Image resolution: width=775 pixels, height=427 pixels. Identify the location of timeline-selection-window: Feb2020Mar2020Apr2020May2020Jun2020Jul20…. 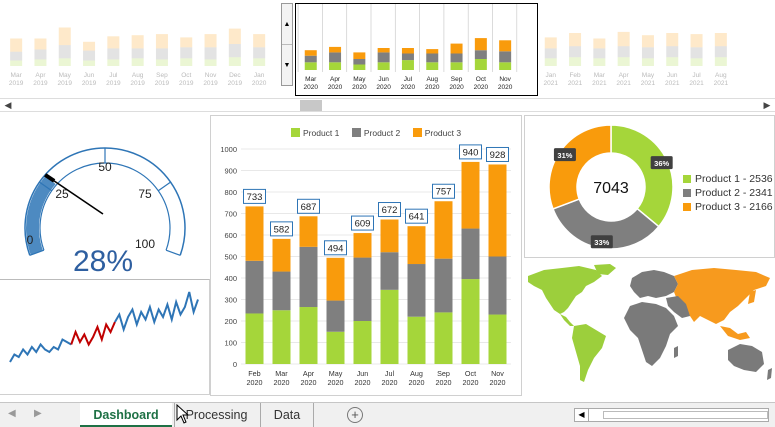
(408, 49).